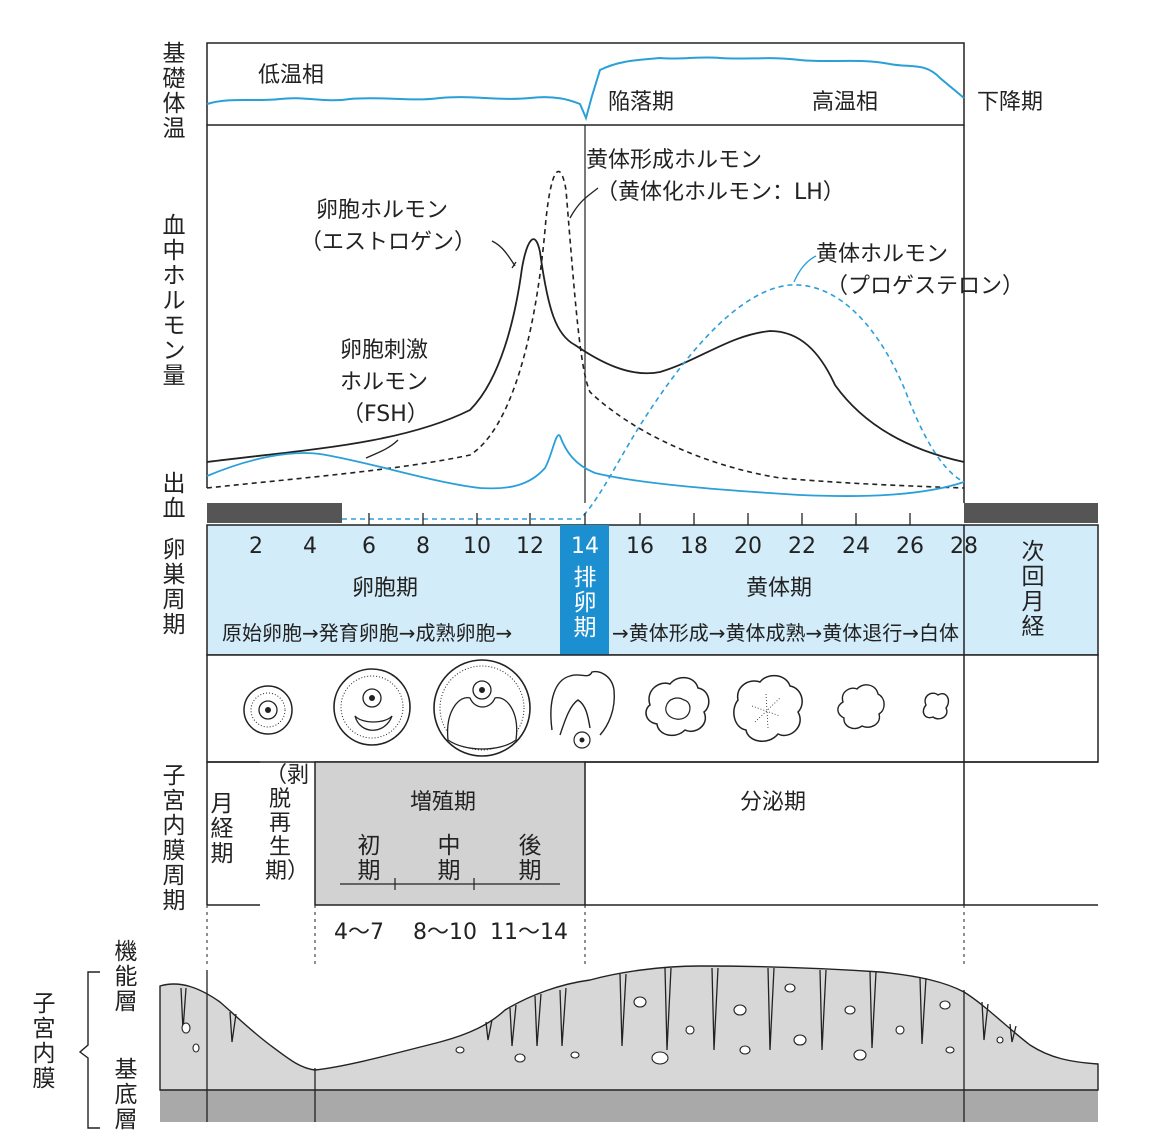  I want to click on uterus-side-label: 子宮内膜周期, so click(174, 838).